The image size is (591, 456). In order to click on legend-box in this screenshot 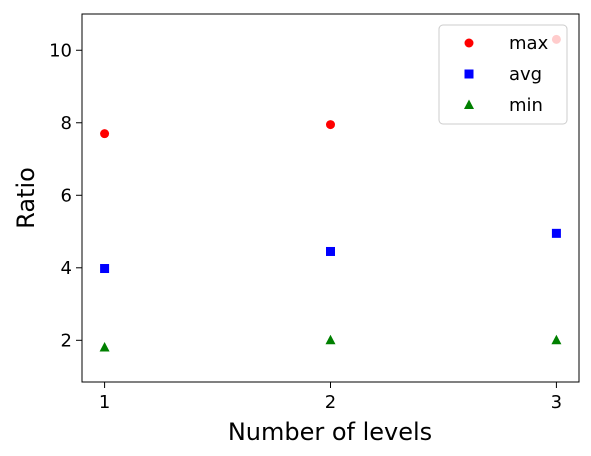, I will do `click(503, 74)`.